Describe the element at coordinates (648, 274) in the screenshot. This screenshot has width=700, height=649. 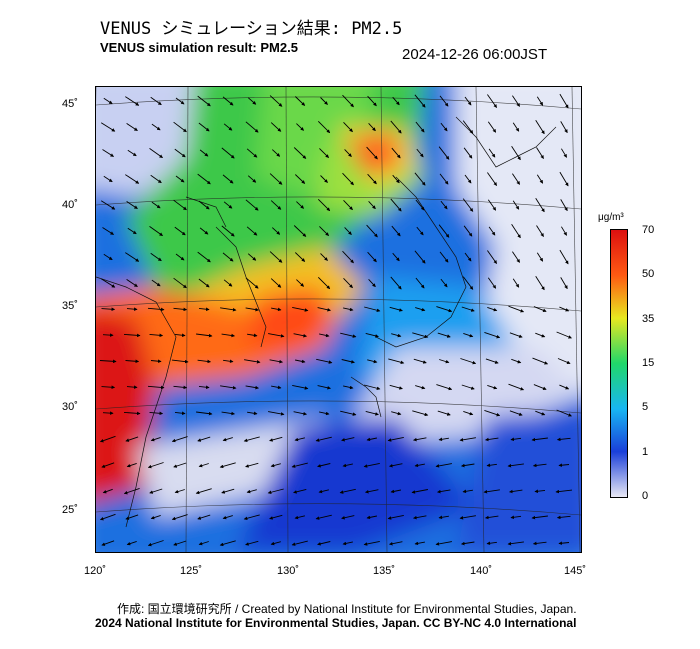
I see `colorbar-tick-50: 50` at that location.